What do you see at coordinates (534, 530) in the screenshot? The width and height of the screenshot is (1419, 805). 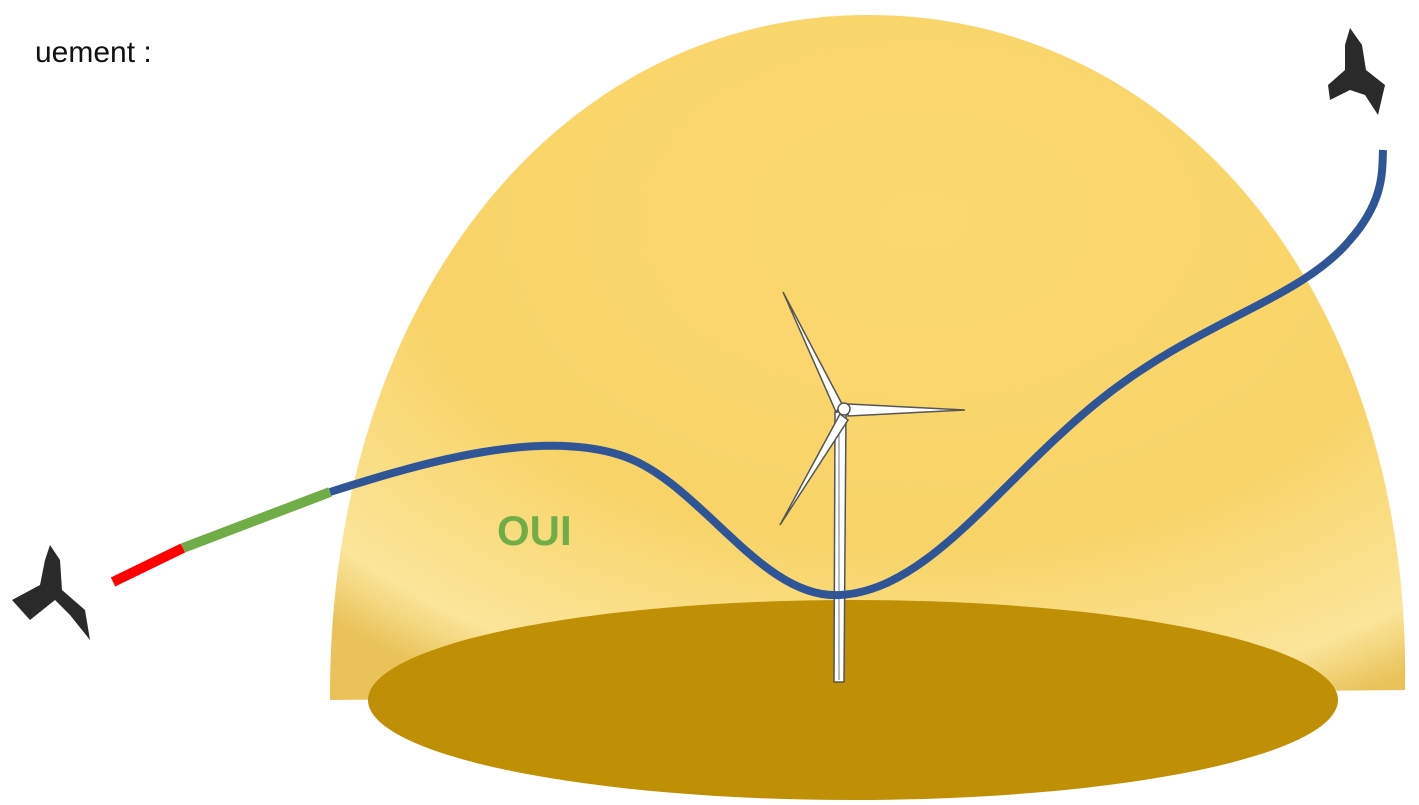 I see `label: OUI` at bounding box center [534, 530].